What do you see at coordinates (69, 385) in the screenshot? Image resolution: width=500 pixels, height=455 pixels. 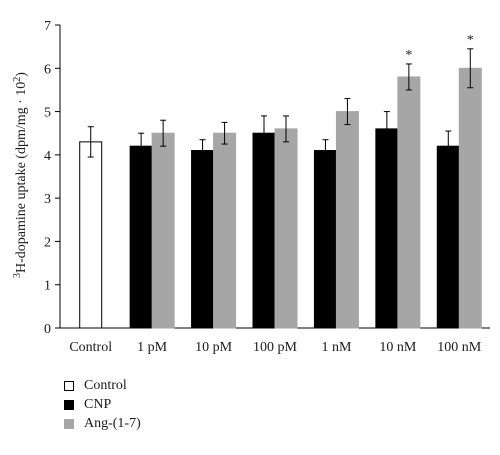 I see `legend-swatch-control` at bounding box center [69, 385].